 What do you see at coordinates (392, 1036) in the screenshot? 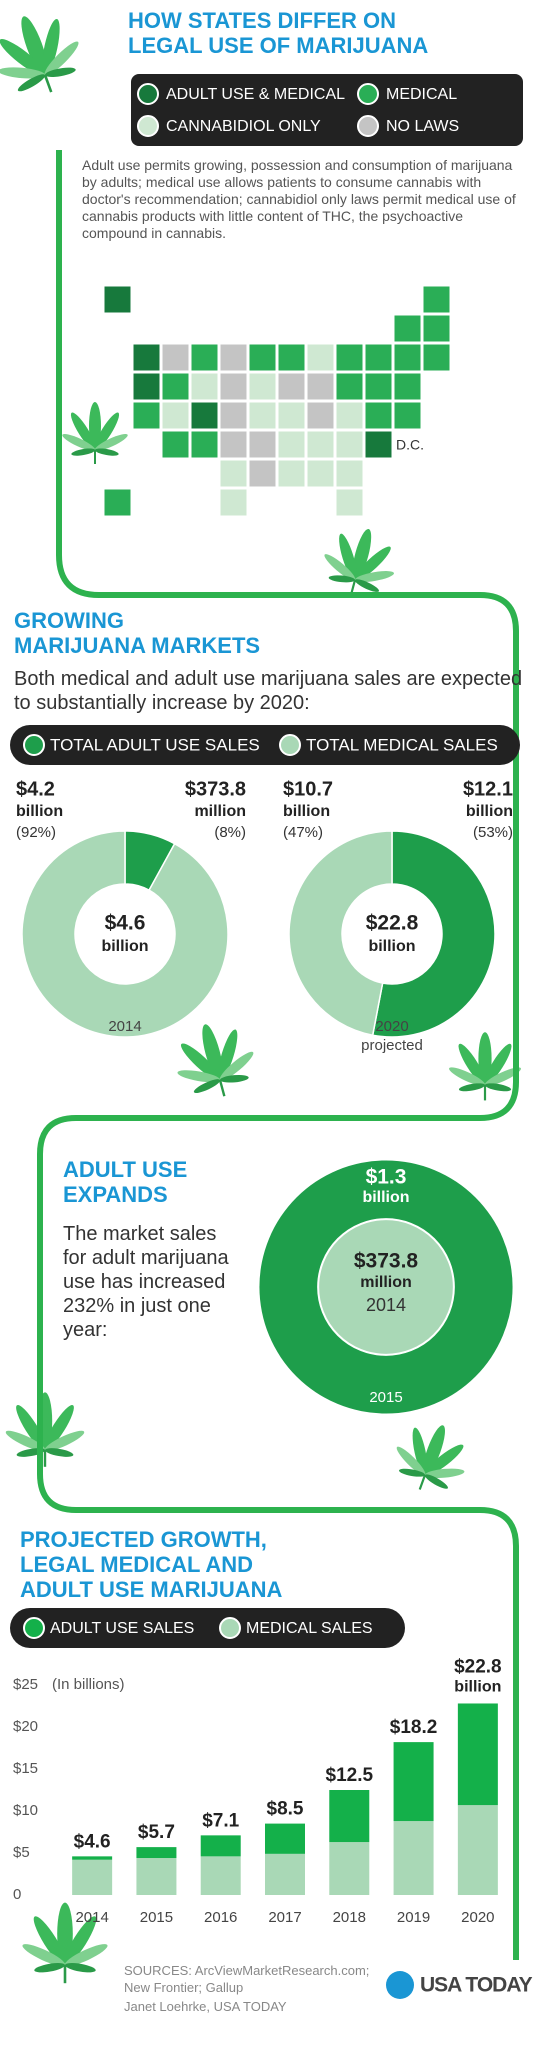
I see `category-label: 2020 projected` at bounding box center [392, 1036].